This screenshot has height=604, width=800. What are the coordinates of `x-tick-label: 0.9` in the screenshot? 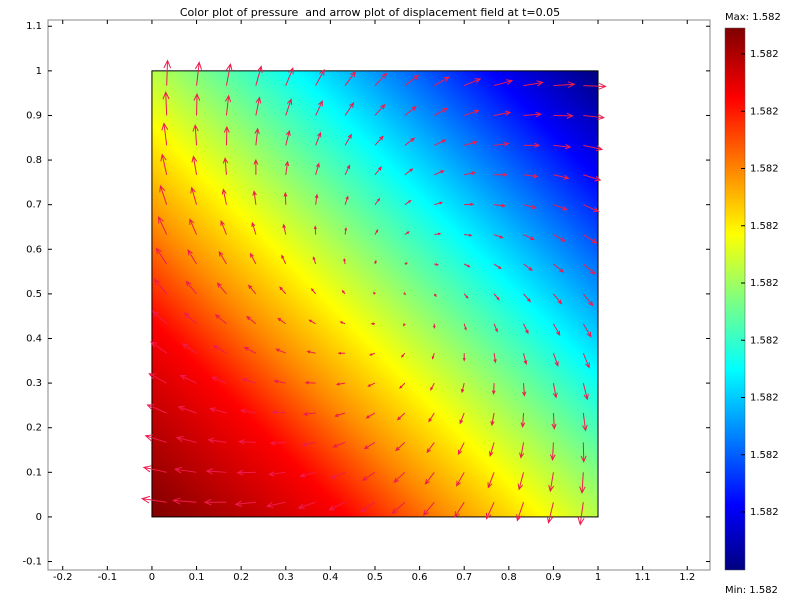 It's located at (553, 577).